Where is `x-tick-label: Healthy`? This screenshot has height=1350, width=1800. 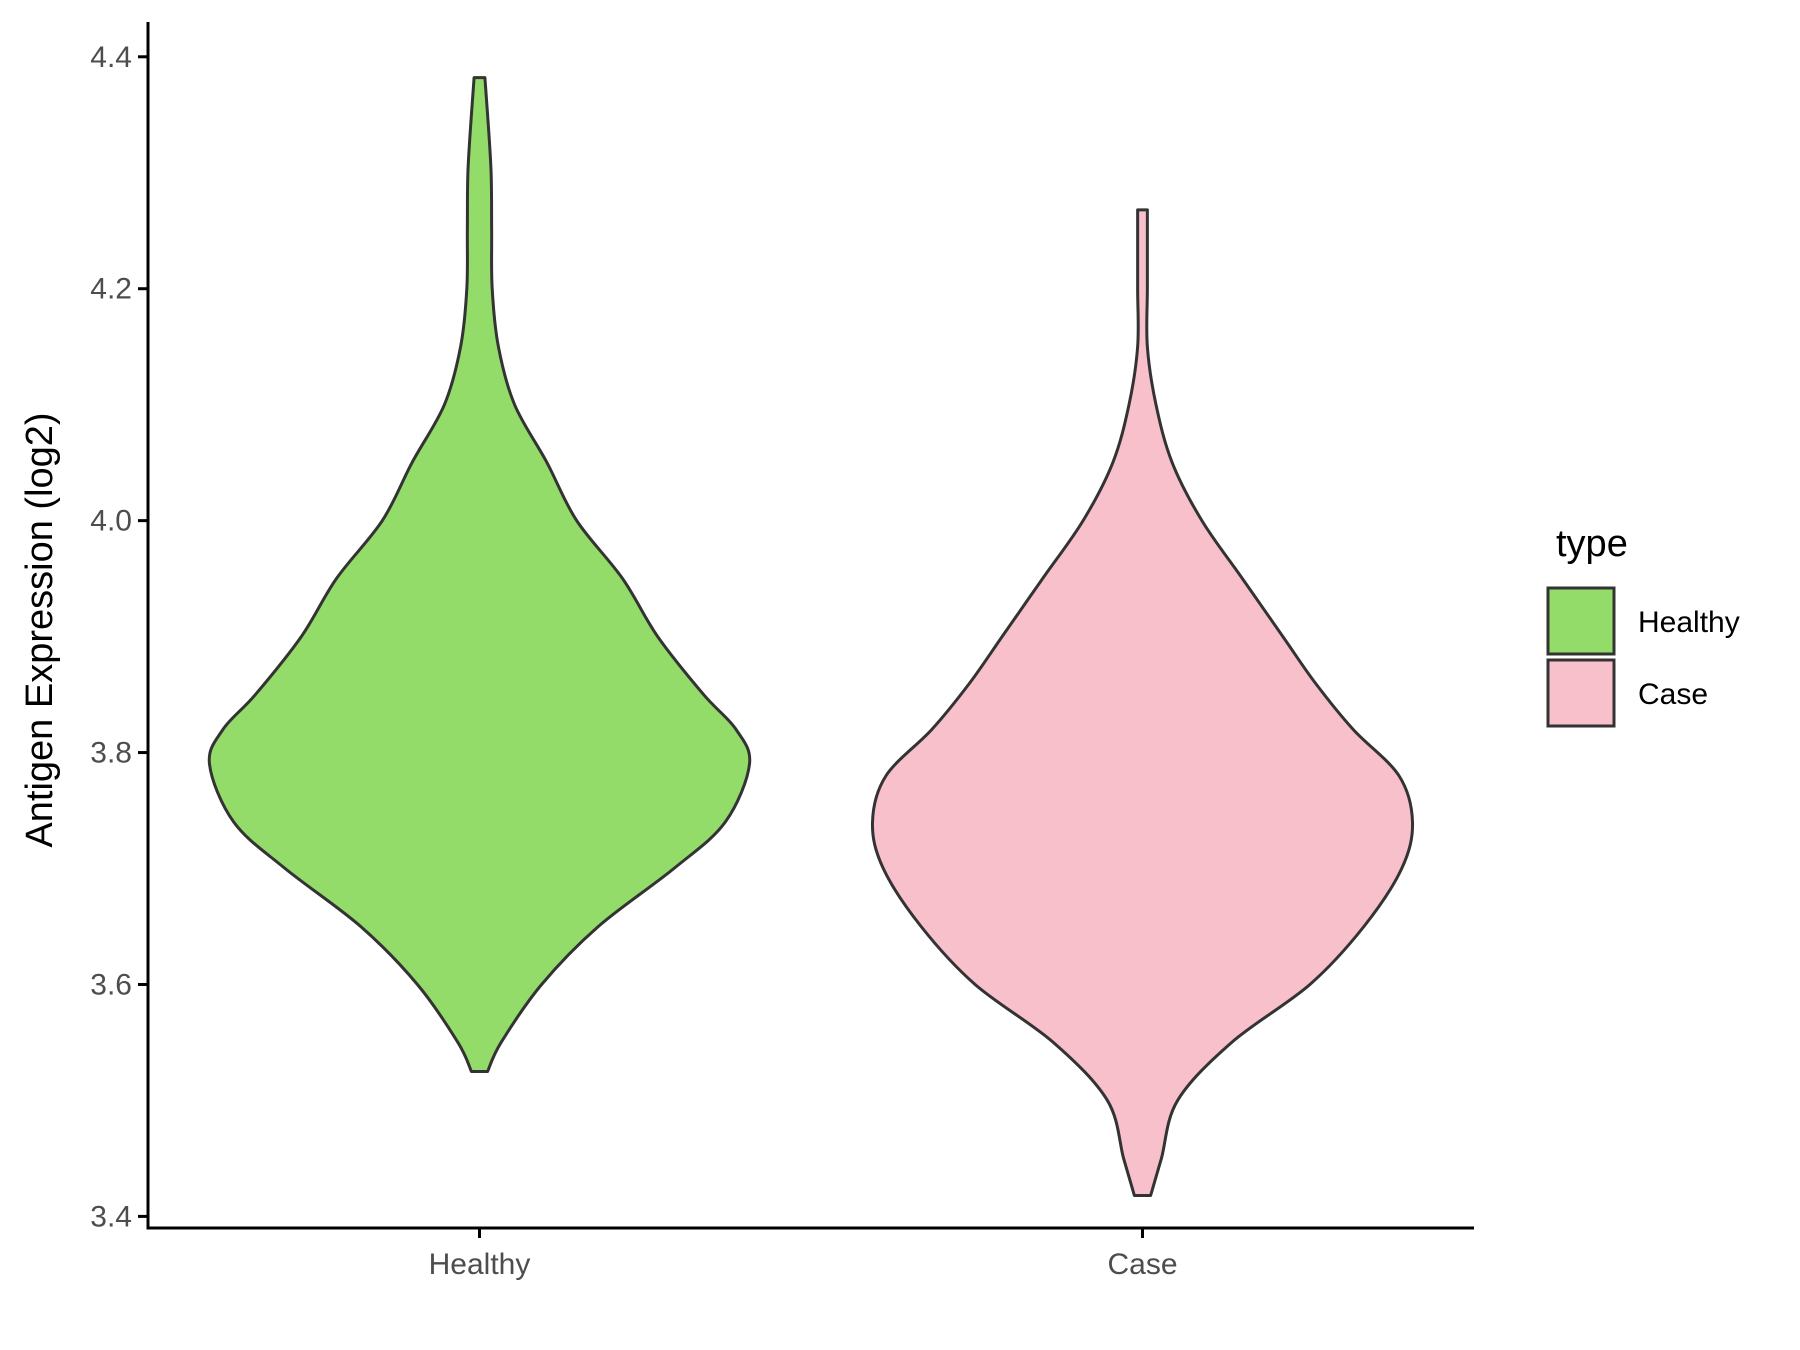 x-tick-label: Healthy is located at coordinates (480, 1264).